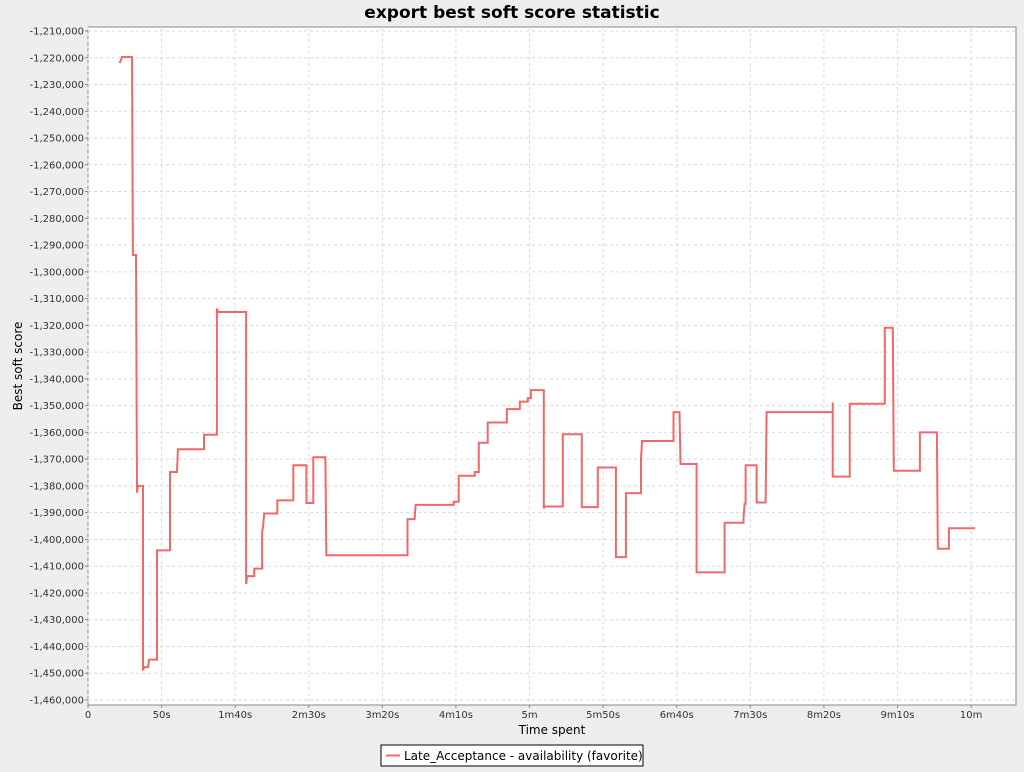 This screenshot has height=772, width=1024. Describe the element at coordinates (88, 715) in the screenshot. I see `x-tick-label: 0` at that location.